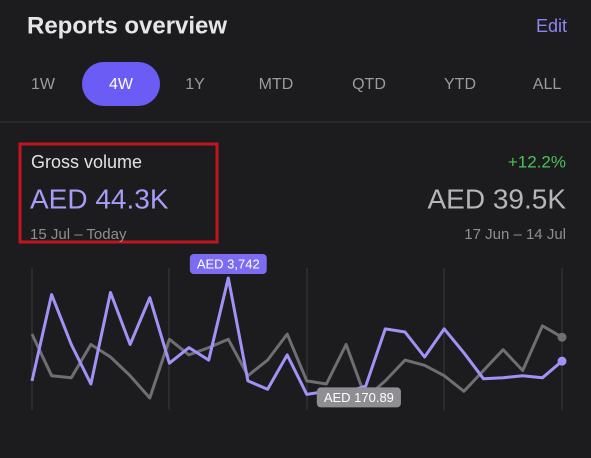 The height and width of the screenshot is (458, 591). I want to click on edit-button: Edit, so click(551, 26).